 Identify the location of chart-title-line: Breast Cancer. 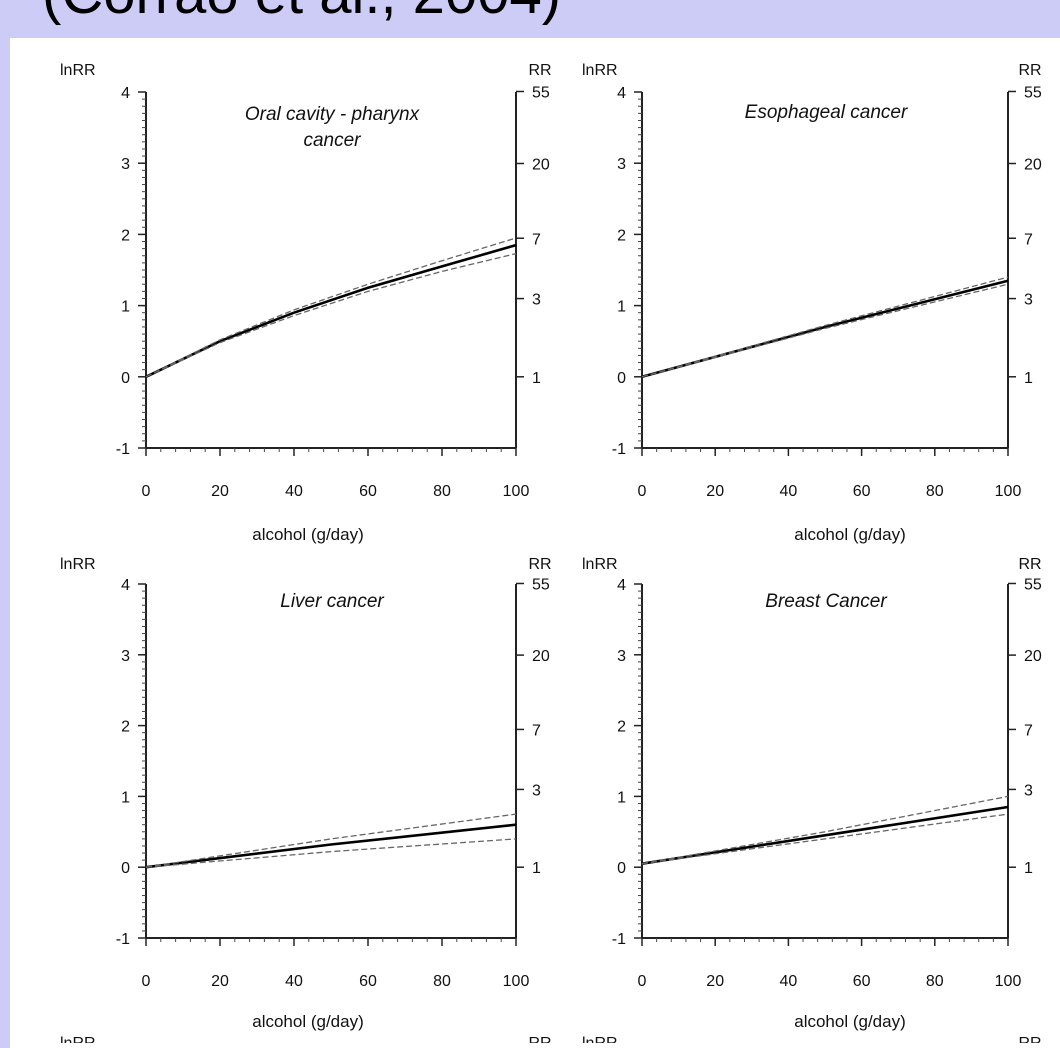
(826, 601).